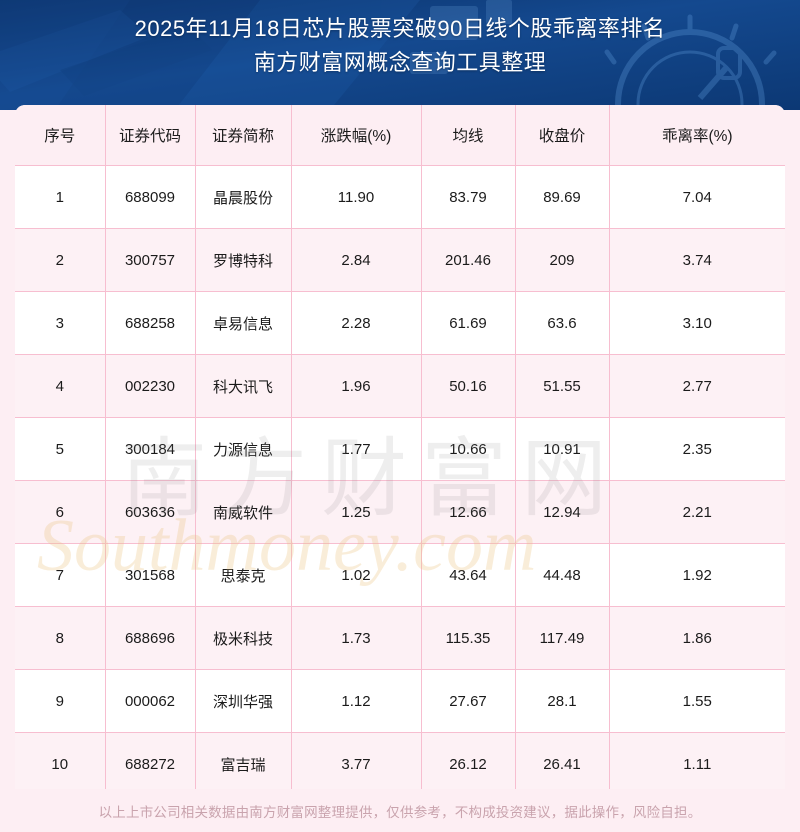 Image resolution: width=800 pixels, height=832 pixels. Describe the element at coordinates (696, 197) in the screenshot. I see `cell-bias-rate: 7.04` at that location.